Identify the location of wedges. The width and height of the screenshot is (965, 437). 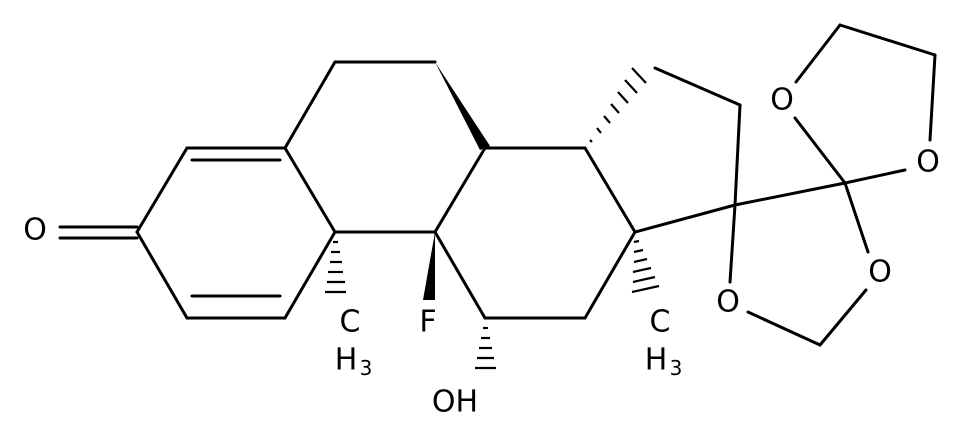
(456, 181).